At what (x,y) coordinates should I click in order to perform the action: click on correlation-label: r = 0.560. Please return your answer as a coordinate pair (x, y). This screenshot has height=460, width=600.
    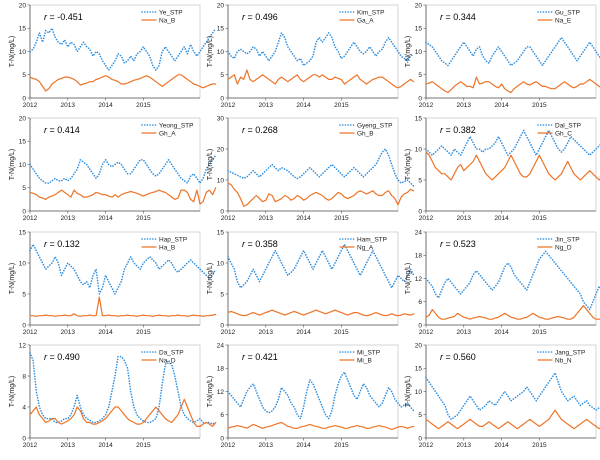
    Looking at the image, I should click on (458, 357).